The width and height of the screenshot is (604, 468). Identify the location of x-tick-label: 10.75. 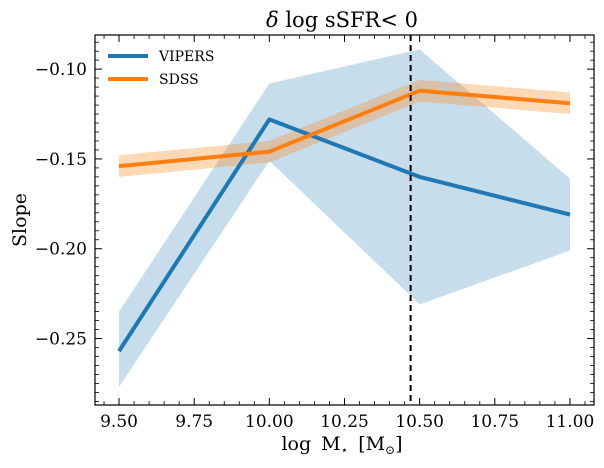
(494, 422).